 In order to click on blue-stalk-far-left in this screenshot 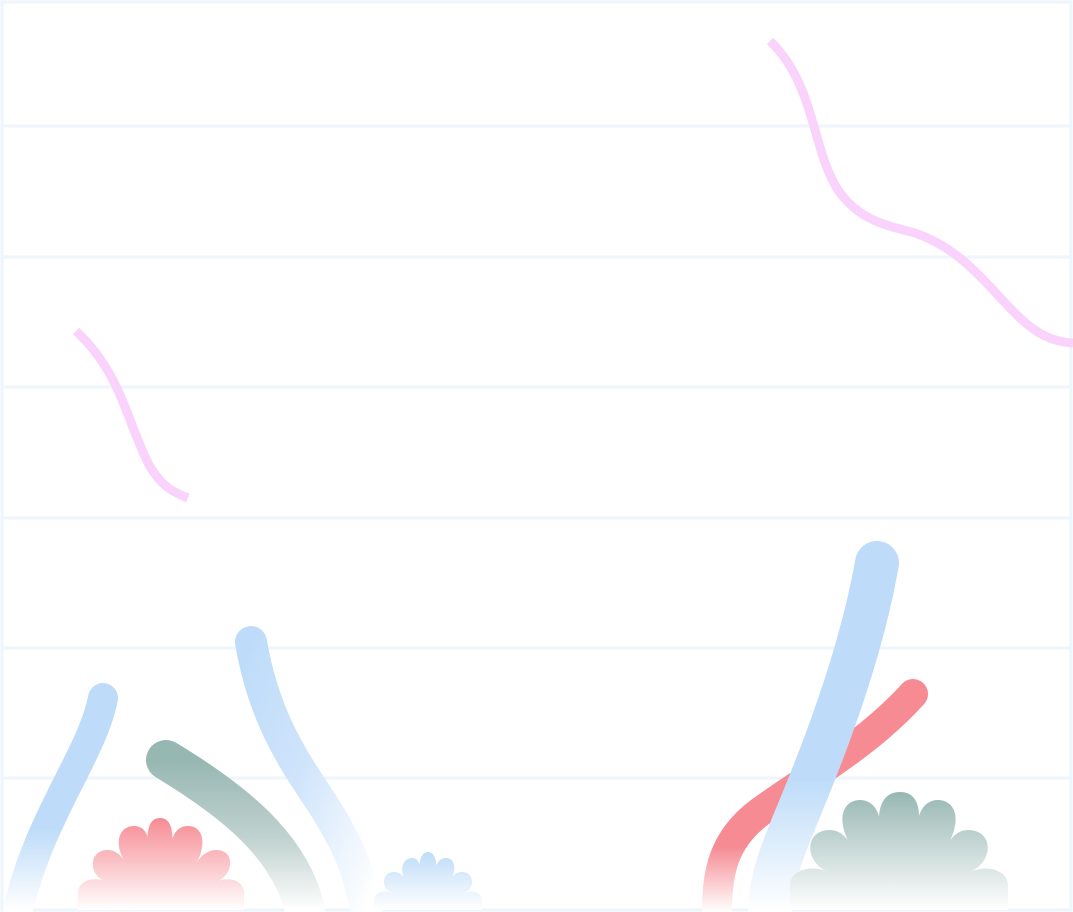, I will do `click(60, 797)`.